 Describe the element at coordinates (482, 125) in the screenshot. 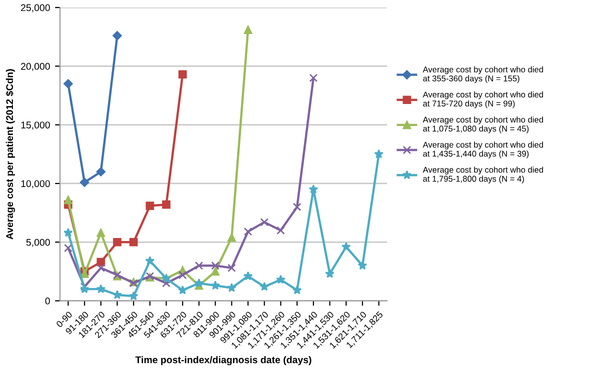

I see `legend-label: Average cost by cohort who died at 1,075-1,080 days (N = 45)` at that location.